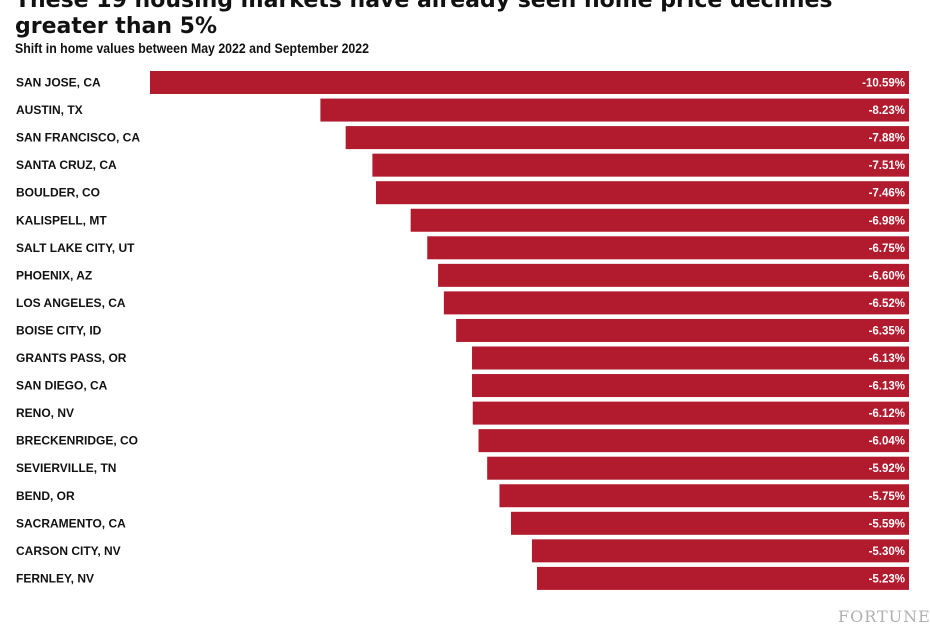  I want to click on category-label: BOULDER, CO, so click(58, 193).